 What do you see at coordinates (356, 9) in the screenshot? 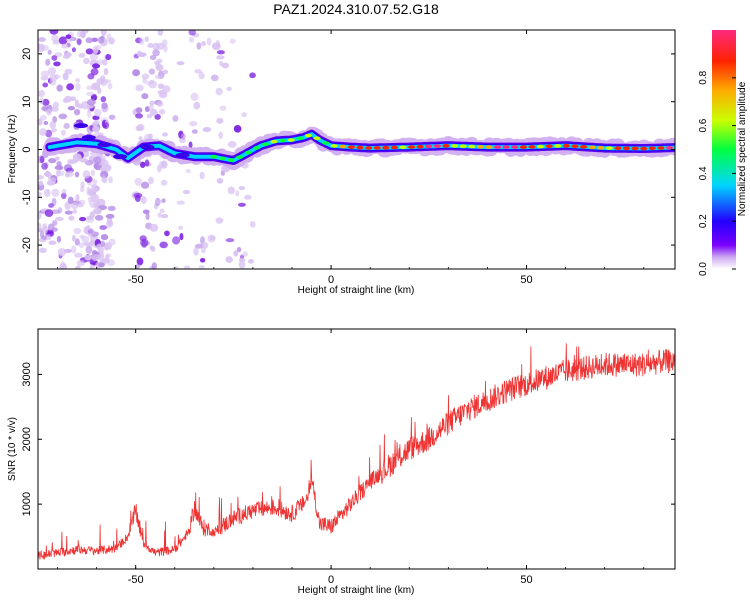
I see `figure-title: PAZ1.2024.310.07.52.G18` at bounding box center [356, 9].